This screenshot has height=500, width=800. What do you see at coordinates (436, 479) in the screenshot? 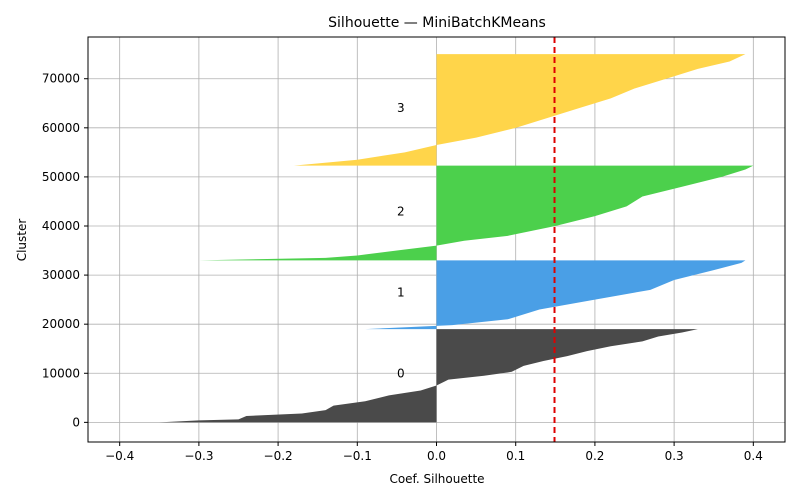
I see `x-axis-label: Coef. Silhouette` at bounding box center [436, 479].